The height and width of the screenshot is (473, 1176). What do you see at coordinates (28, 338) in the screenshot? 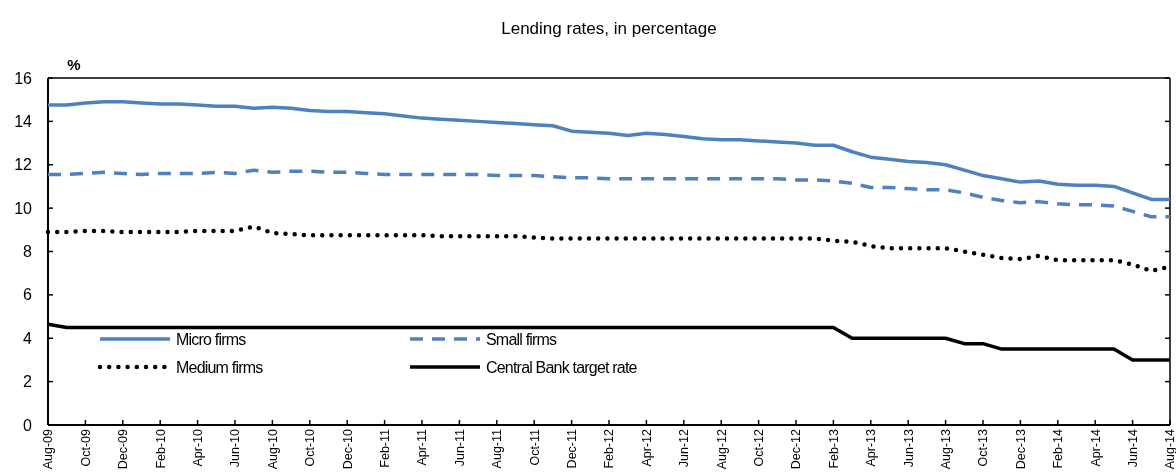
I see `y-tick-label: 4` at bounding box center [28, 338].